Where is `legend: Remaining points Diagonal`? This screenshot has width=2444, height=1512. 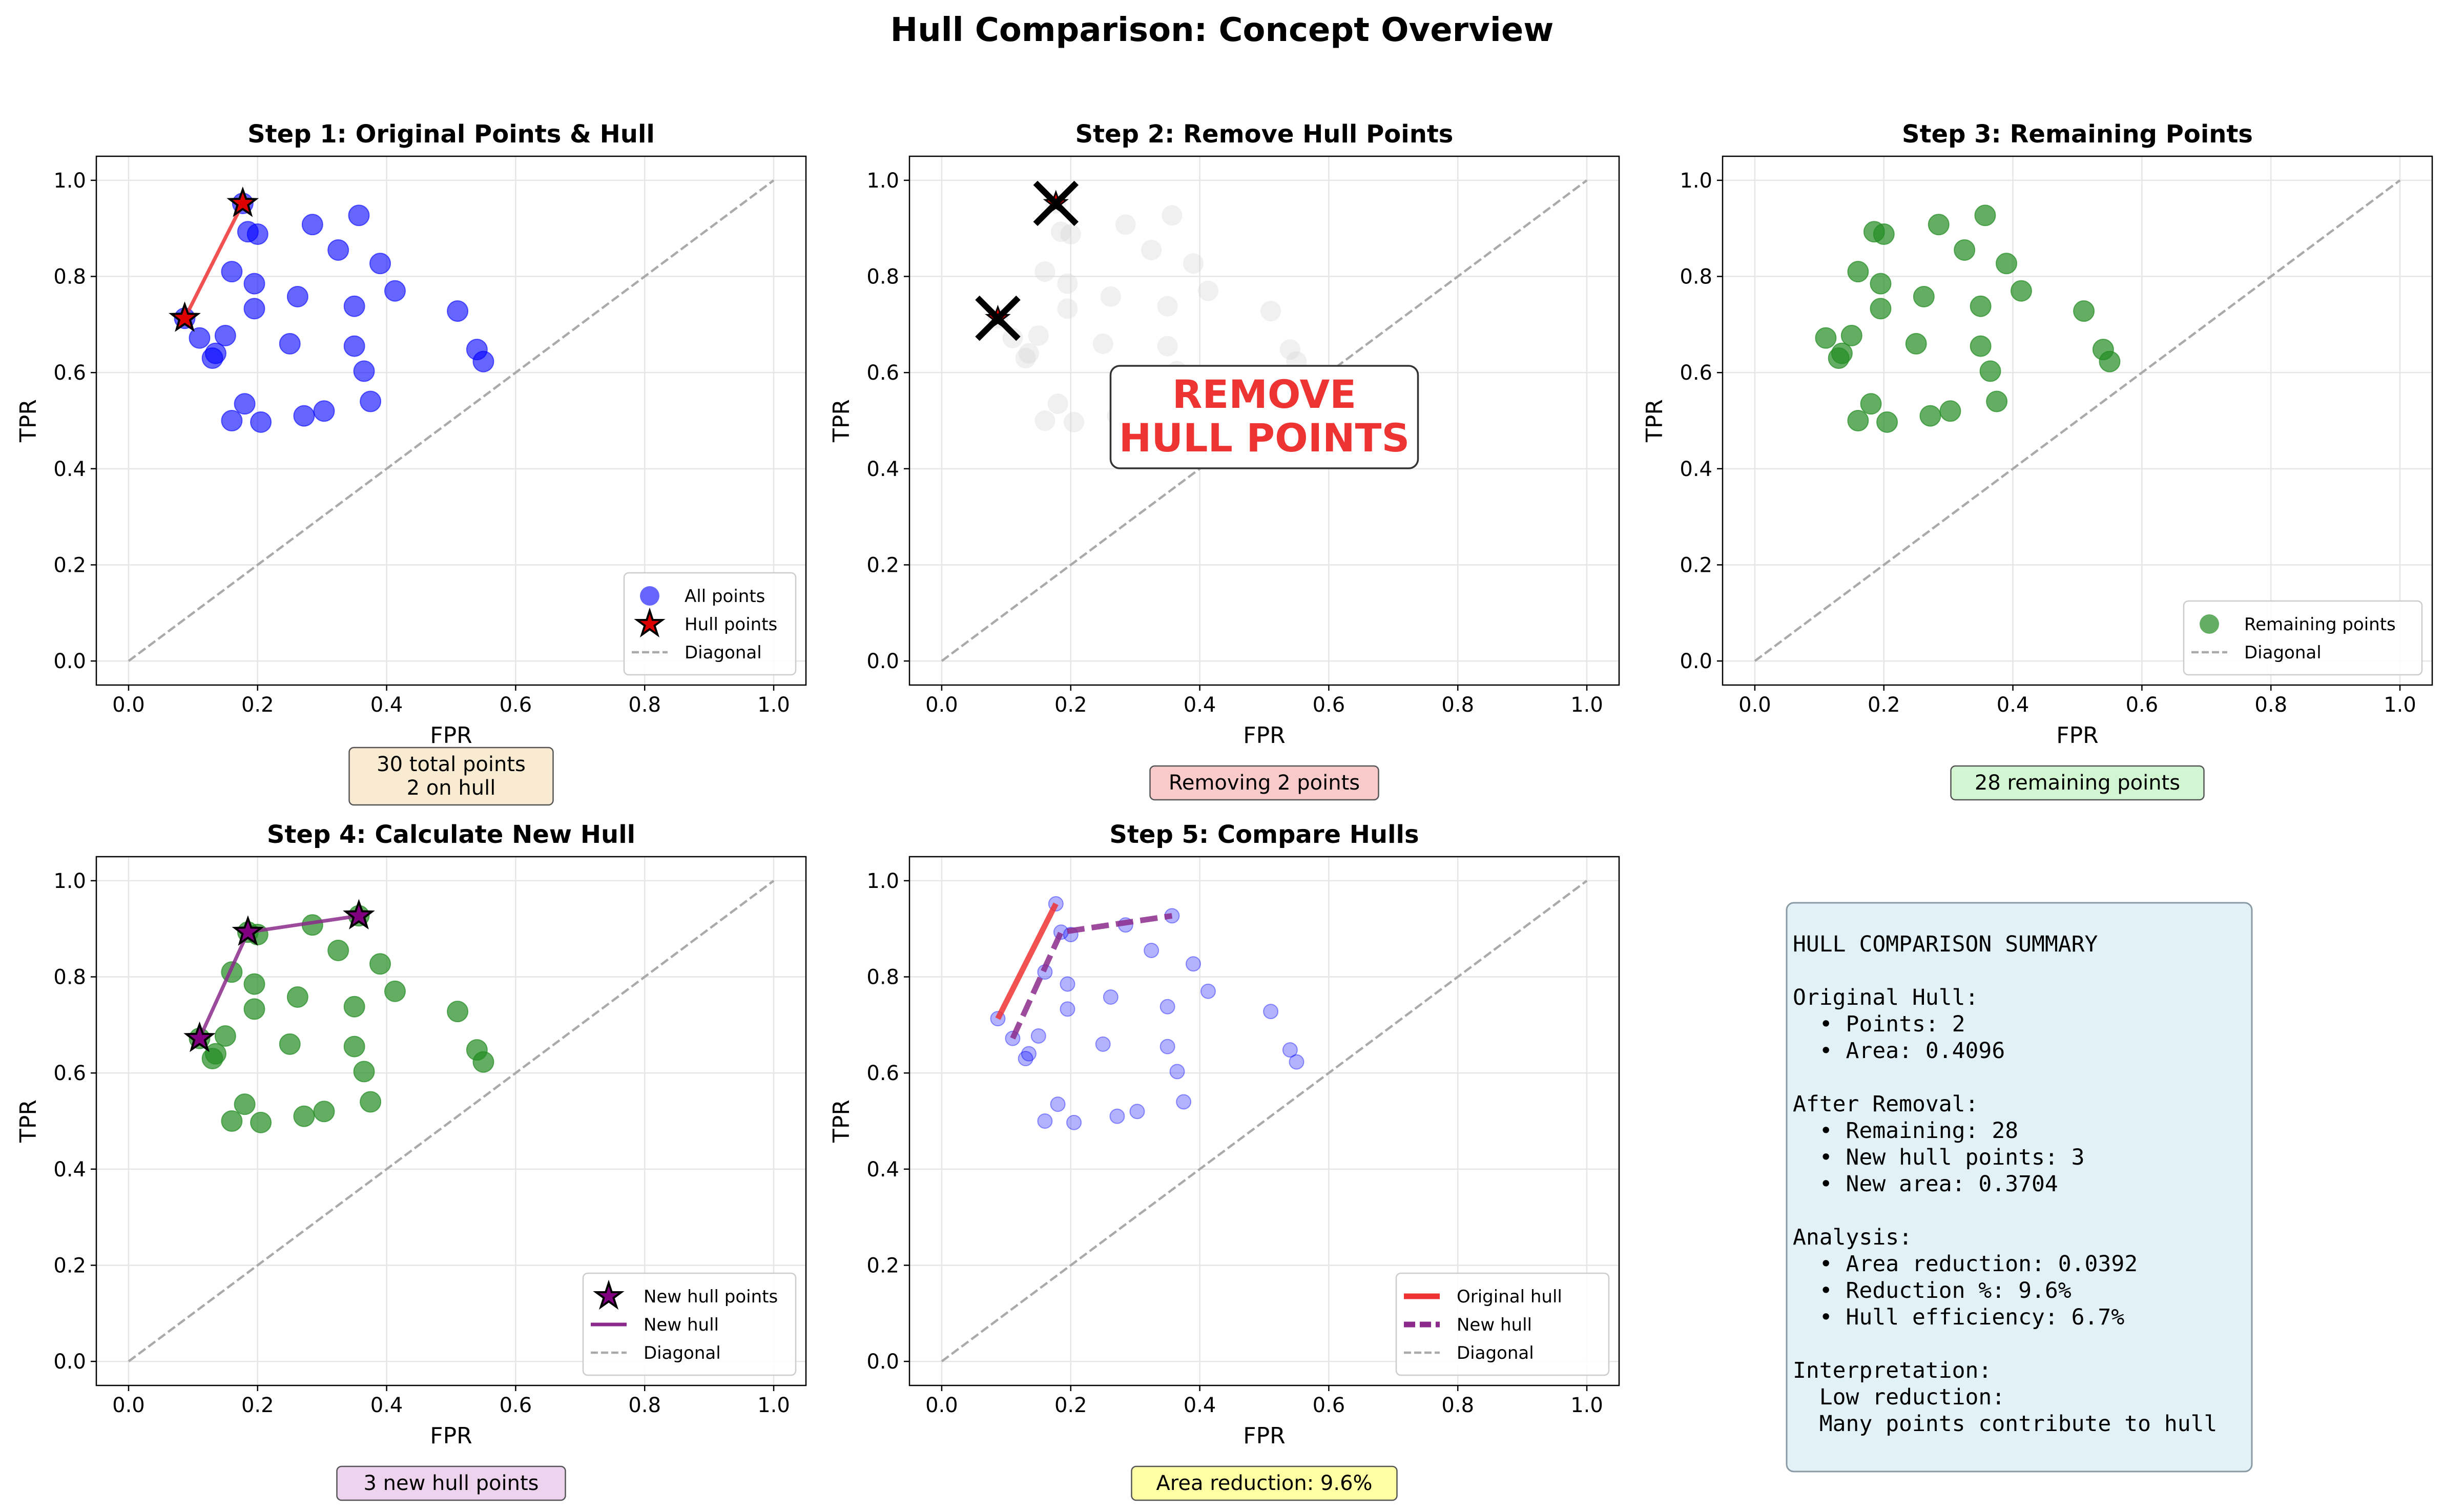
legend: Remaining points Diagonal is located at coordinates (2303, 638).